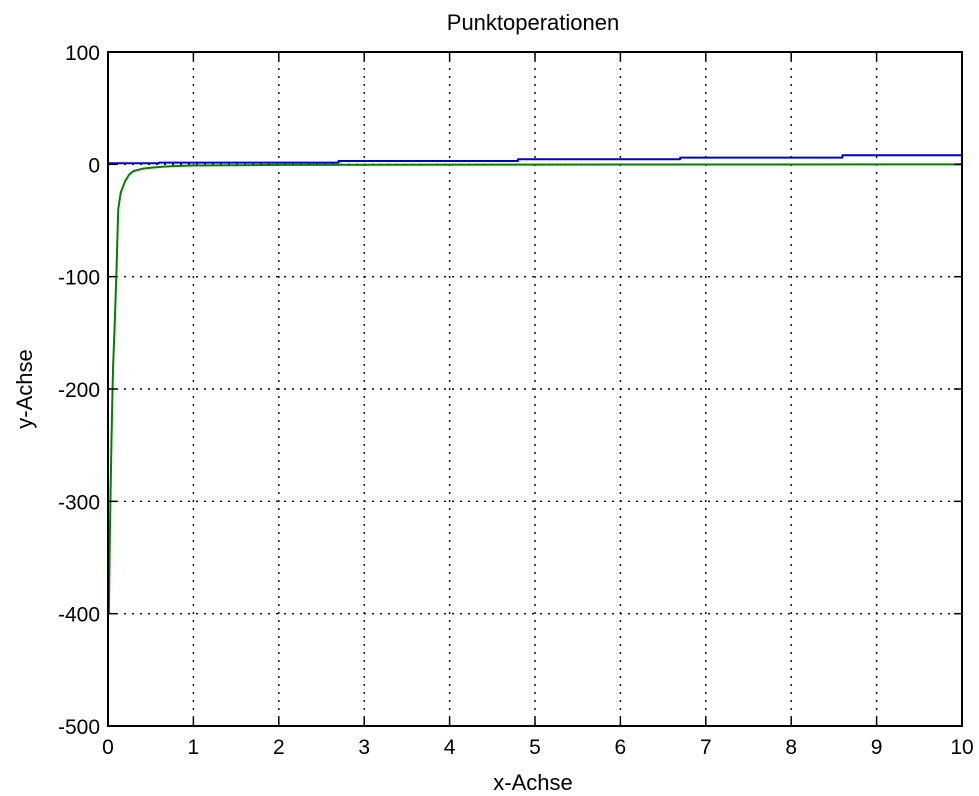  Describe the element at coordinates (94, 165) in the screenshot. I see `y-tick-label: 0` at that location.